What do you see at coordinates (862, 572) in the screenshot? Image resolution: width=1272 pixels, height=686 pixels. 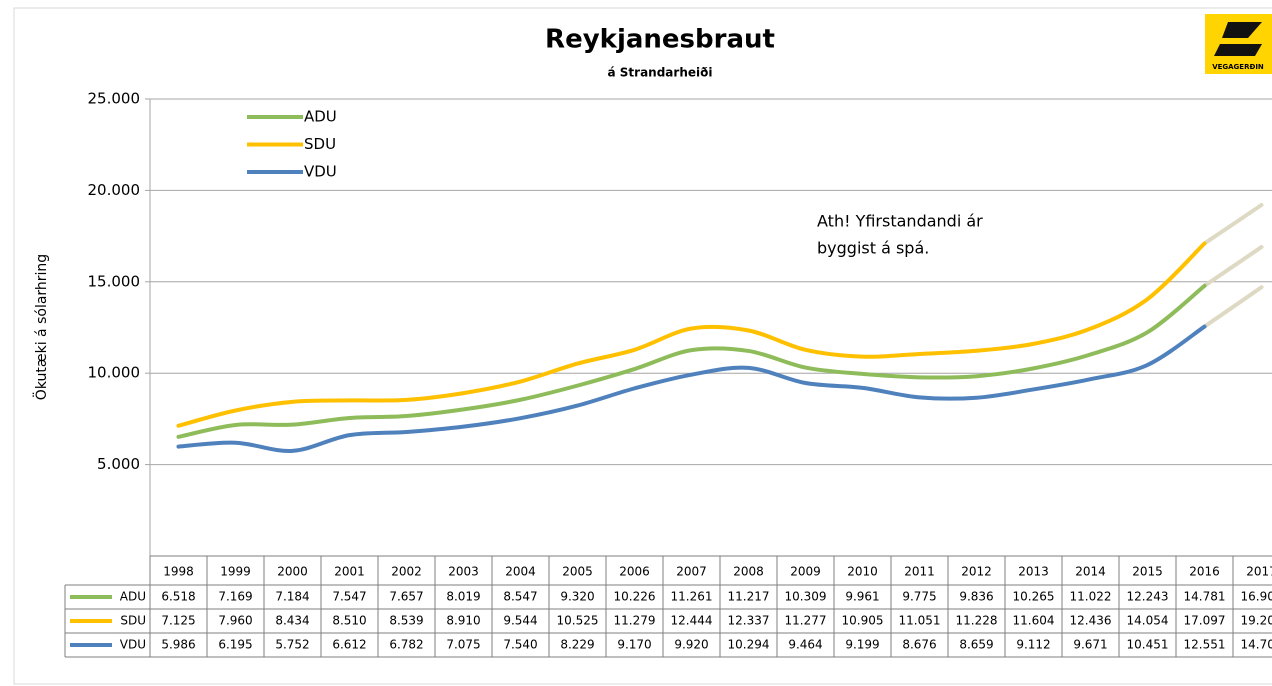 I see `x-tick-label: 2010` at bounding box center [862, 572].